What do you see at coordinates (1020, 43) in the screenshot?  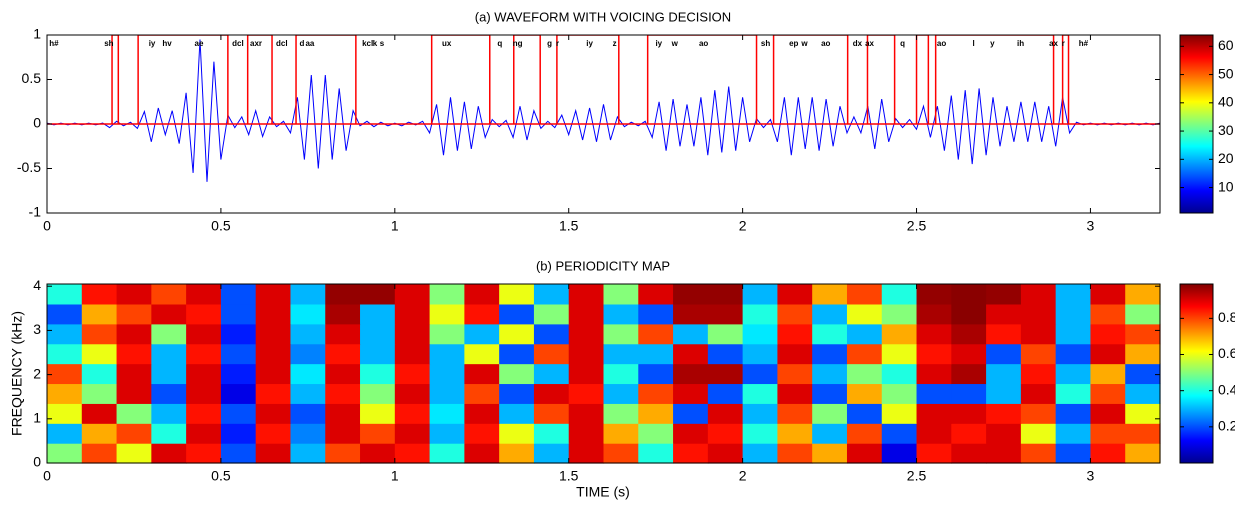 I see `phone-label: ih` at bounding box center [1020, 43].